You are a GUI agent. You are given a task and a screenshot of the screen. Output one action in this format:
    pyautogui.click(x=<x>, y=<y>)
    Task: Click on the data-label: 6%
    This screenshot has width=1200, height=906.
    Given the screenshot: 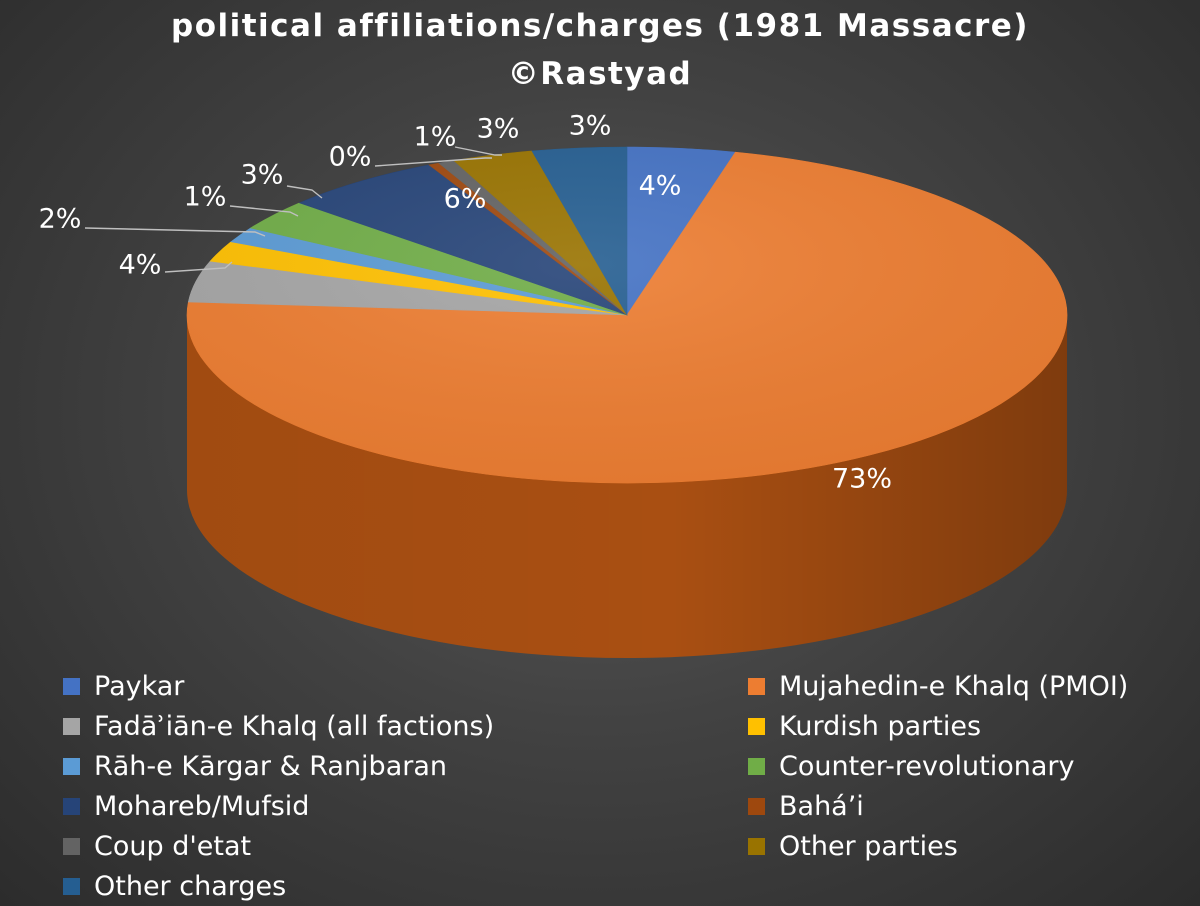 What is the action you would take?
    pyautogui.click(x=465, y=199)
    